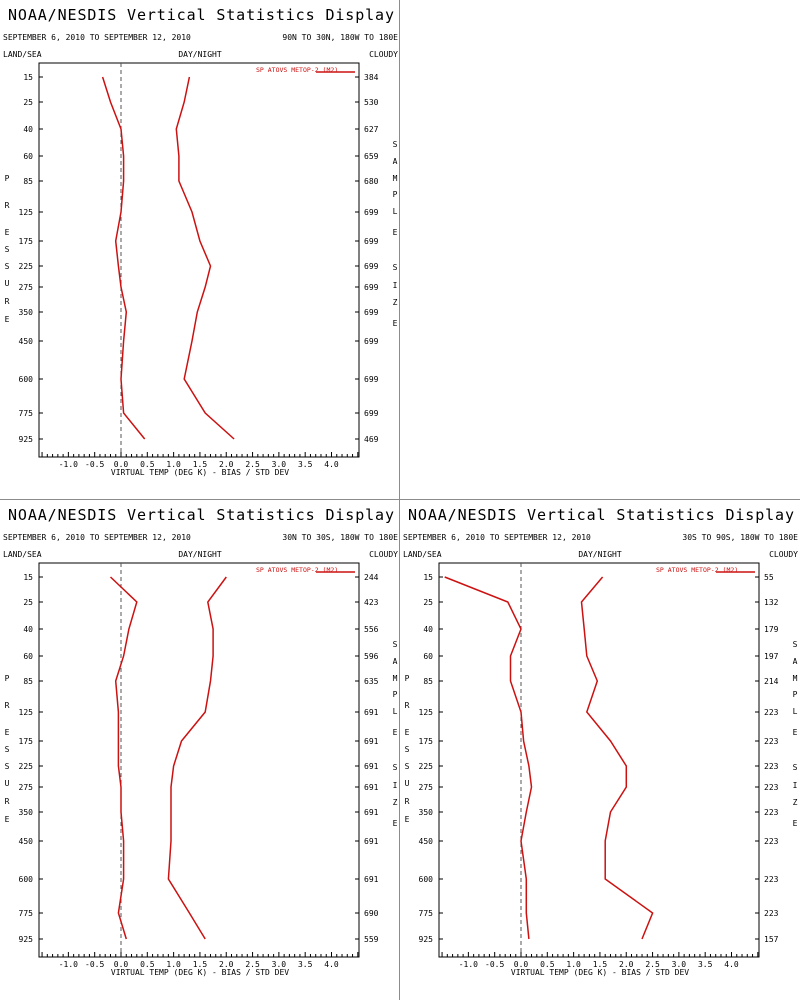 The image size is (800, 1000). Describe the element at coordinates (28, 602) in the screenshot. I see `pressure-level-label: 25` at that location.